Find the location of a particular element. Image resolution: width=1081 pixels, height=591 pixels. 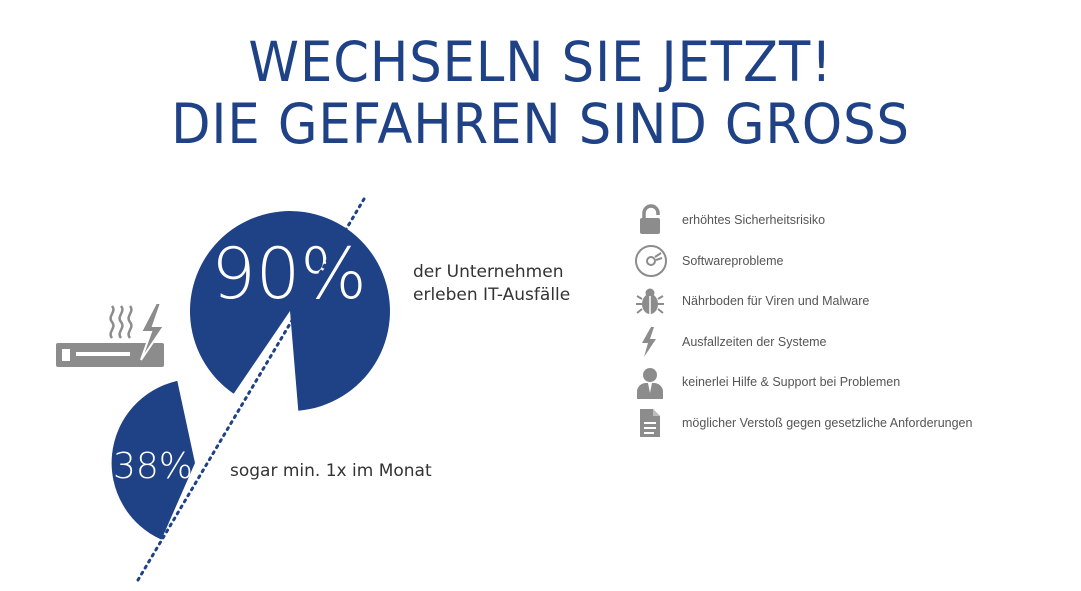

document-icon is located at coordinates (652, 423).